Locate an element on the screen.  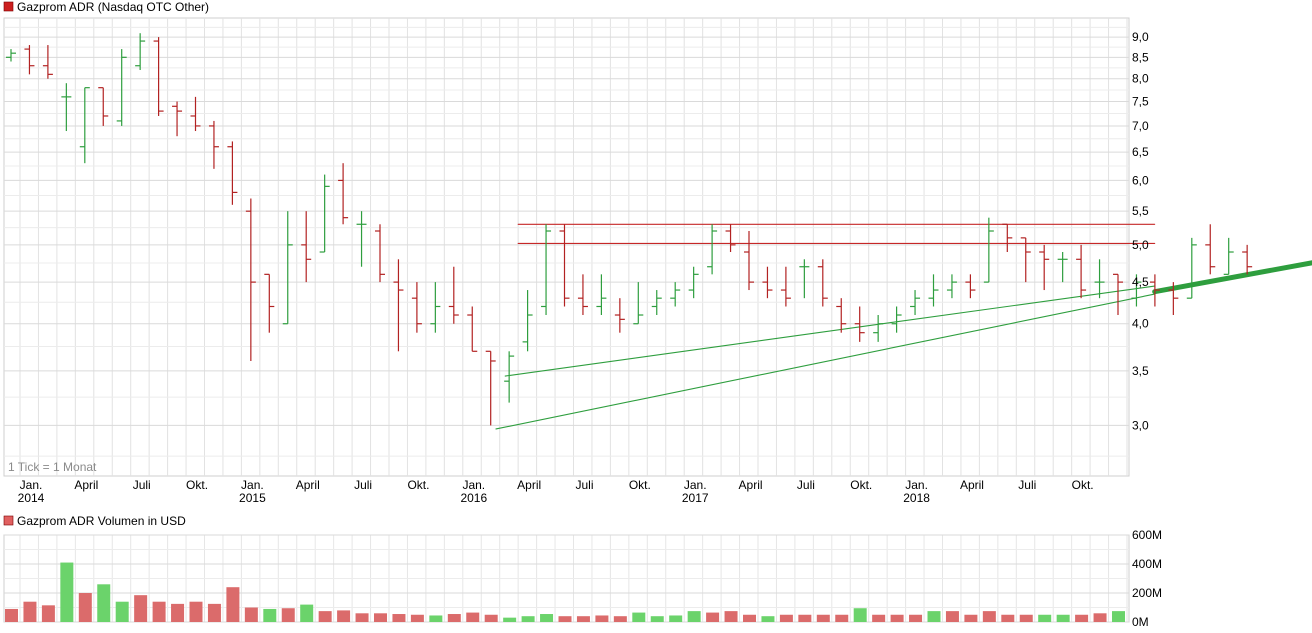
y-tick-label: 4,5 is located at coordinates (1140, 282).